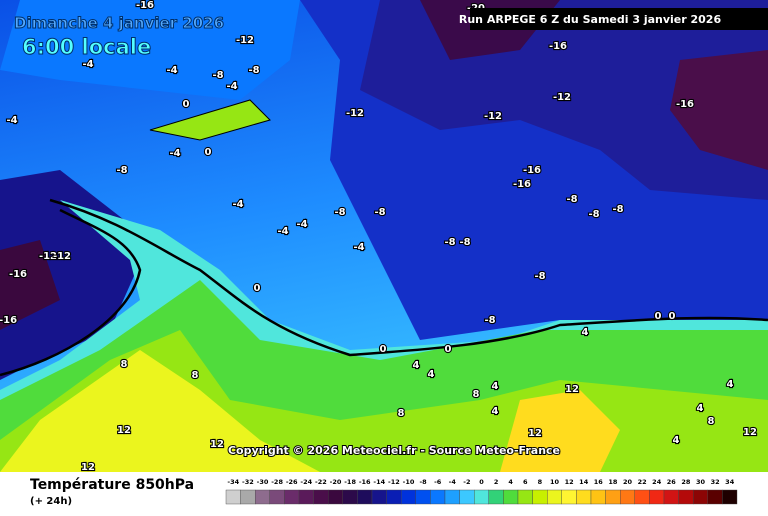 The height and width of the screenshot is (516, 768). What do you see at coordinates (233, 482) in the screenshot?
I see `legend-tick-label: -34` at bounding box center [233, 482].